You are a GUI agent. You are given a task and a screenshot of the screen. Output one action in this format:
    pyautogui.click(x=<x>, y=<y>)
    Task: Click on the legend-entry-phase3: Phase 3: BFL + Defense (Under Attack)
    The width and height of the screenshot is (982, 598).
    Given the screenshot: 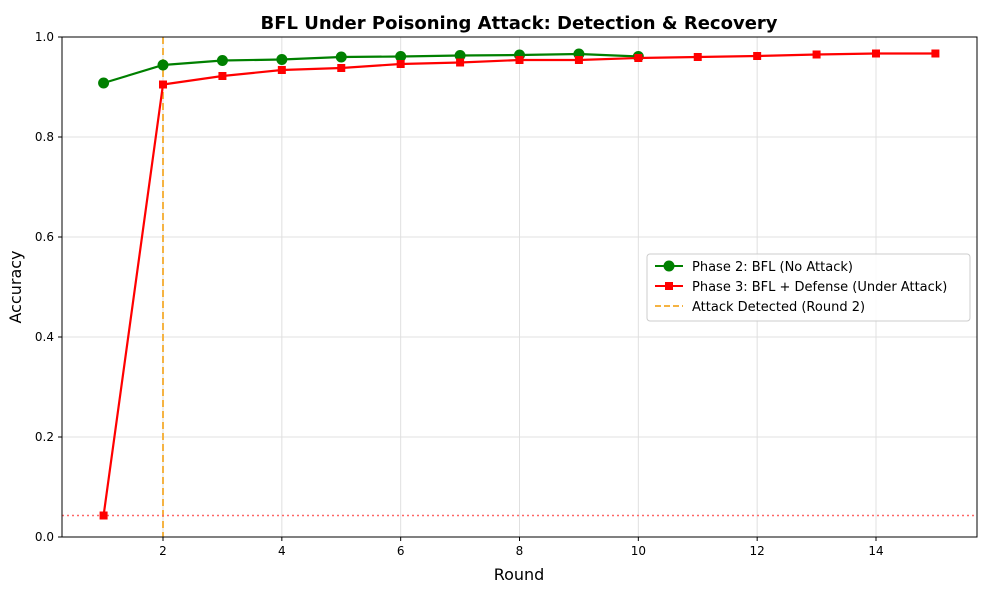 What is the action you would take?
    pyautogui.click(x=801, y=287)
    